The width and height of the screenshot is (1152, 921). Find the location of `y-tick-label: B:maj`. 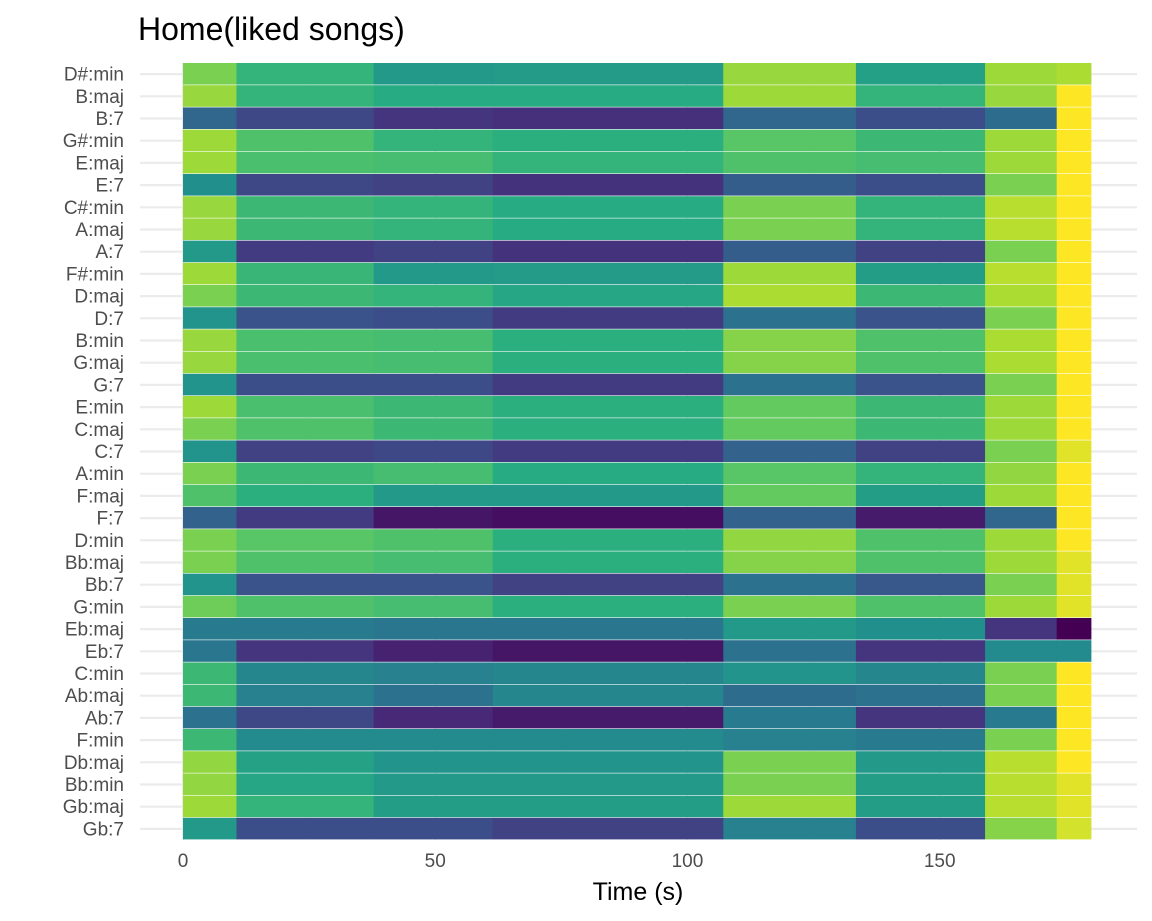

y-tick-label: B:maj is located at coordinates (99, 97).